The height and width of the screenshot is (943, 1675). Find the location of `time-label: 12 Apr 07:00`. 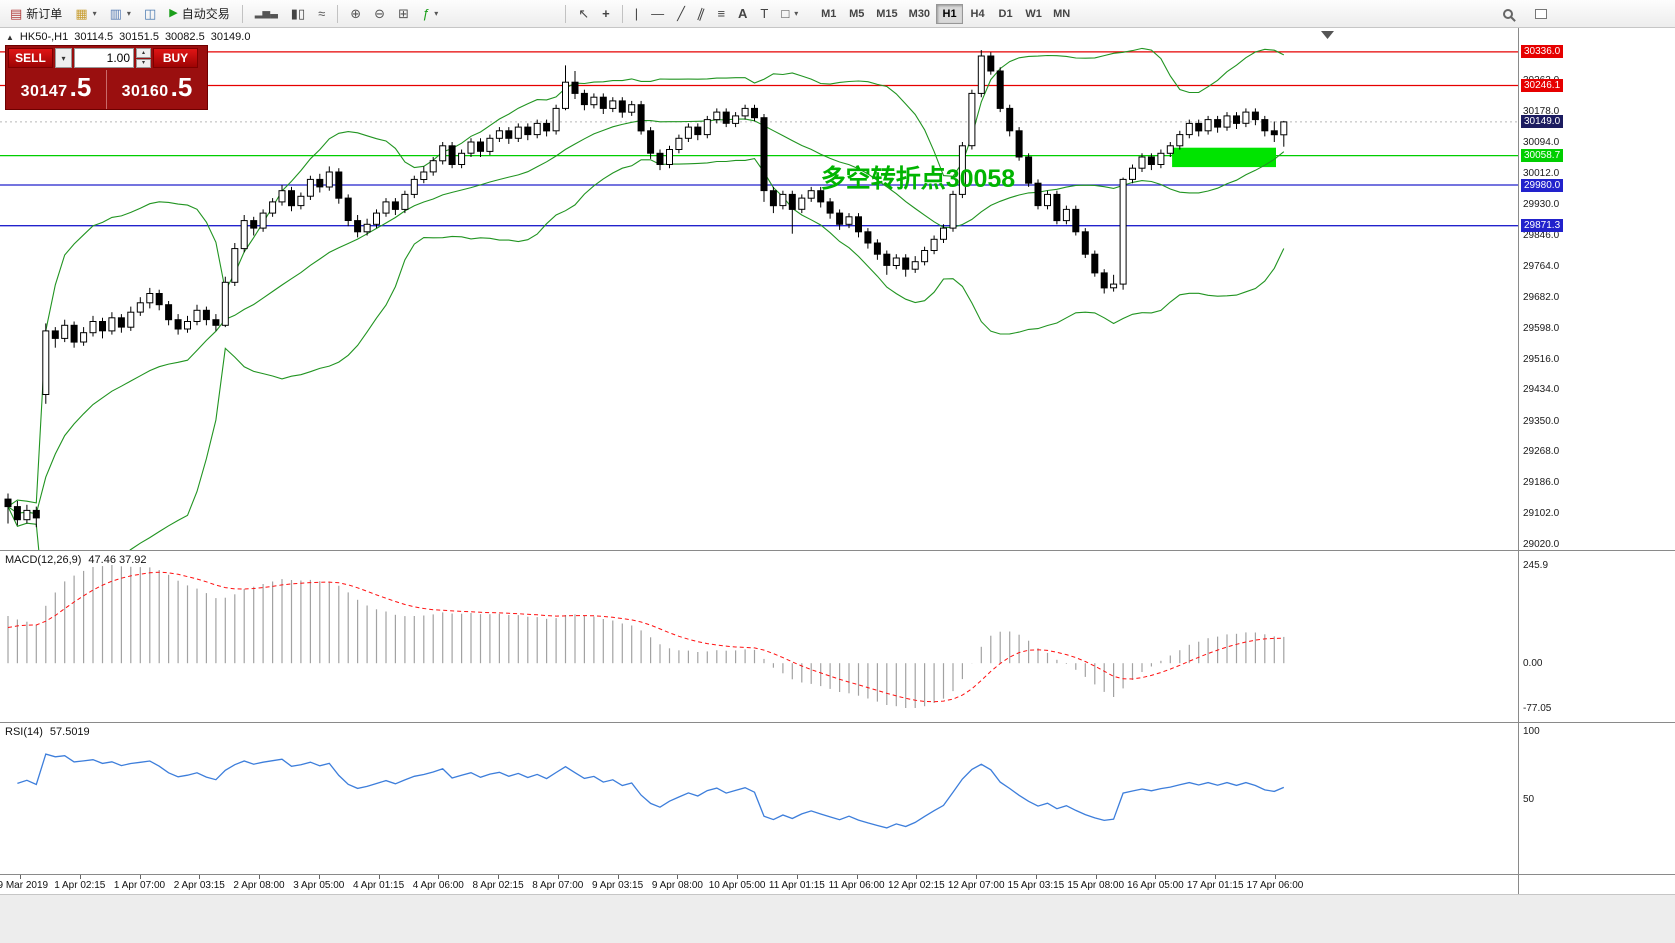

time-label: 12 Apr 07:00 is located at coordinates (976, 885).